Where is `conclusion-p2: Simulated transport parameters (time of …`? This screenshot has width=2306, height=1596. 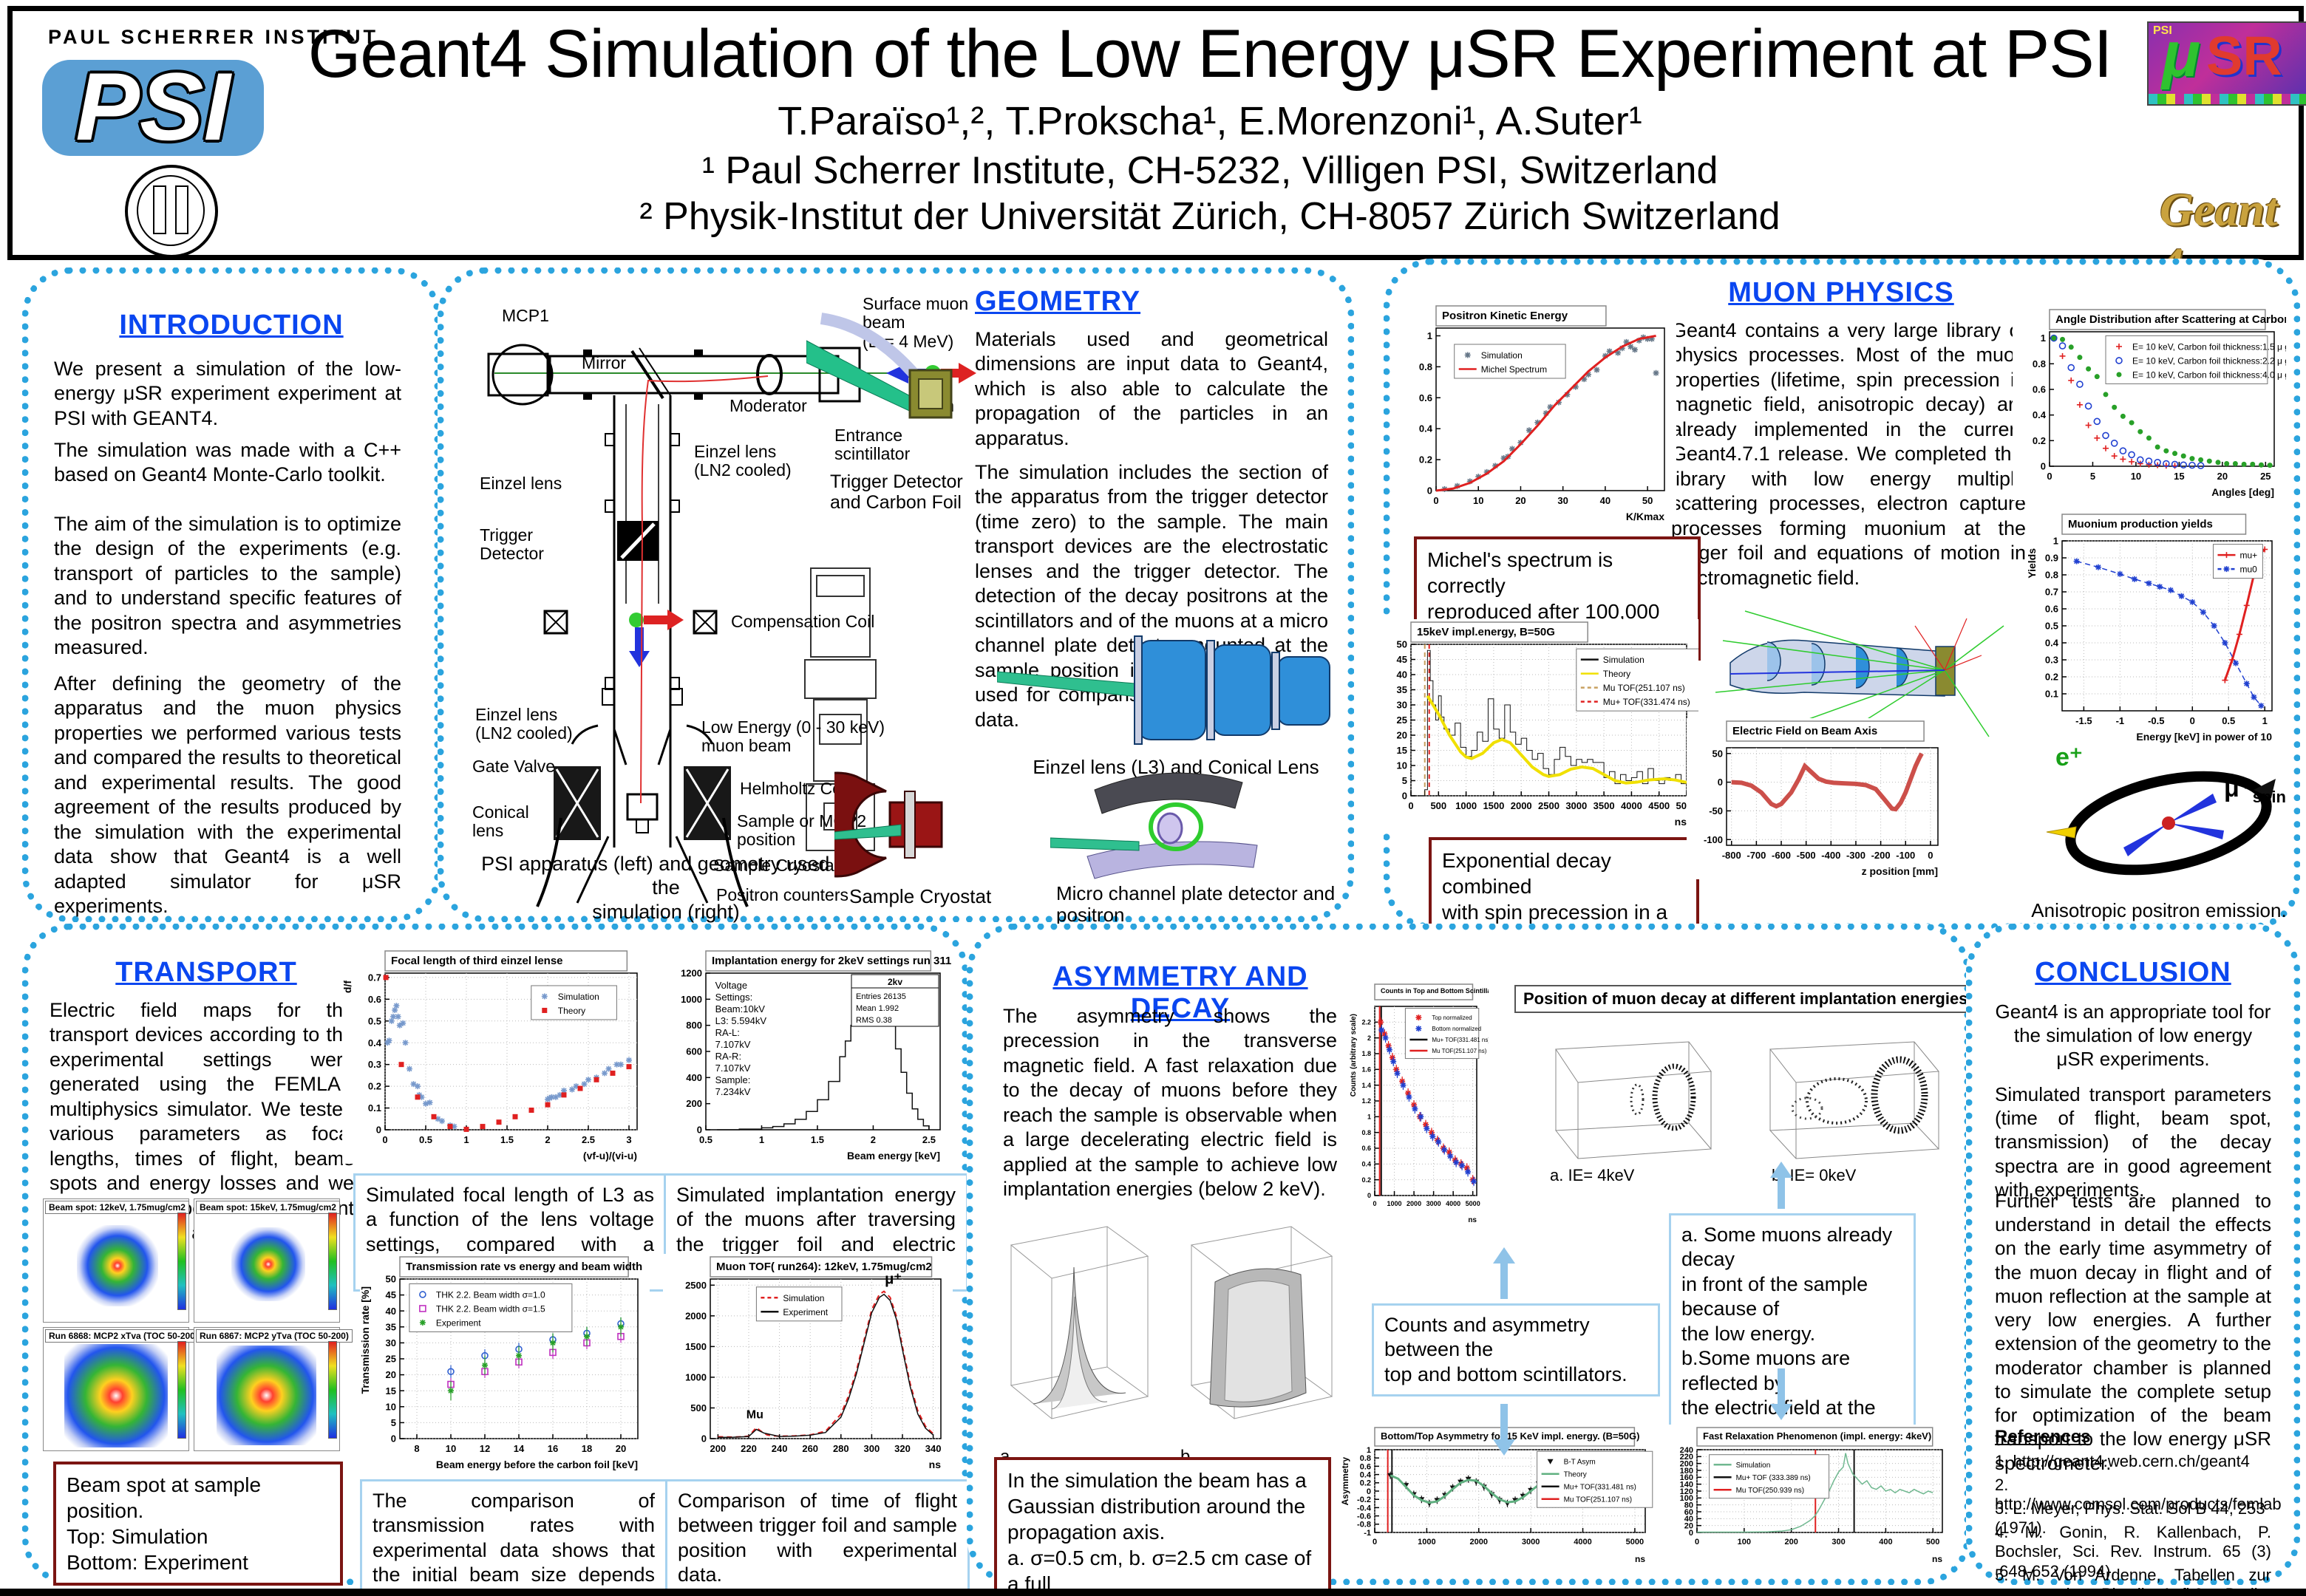 conclusion-p2: Simulated transport parameters (time of … is located at coordinates (2133, 1142).